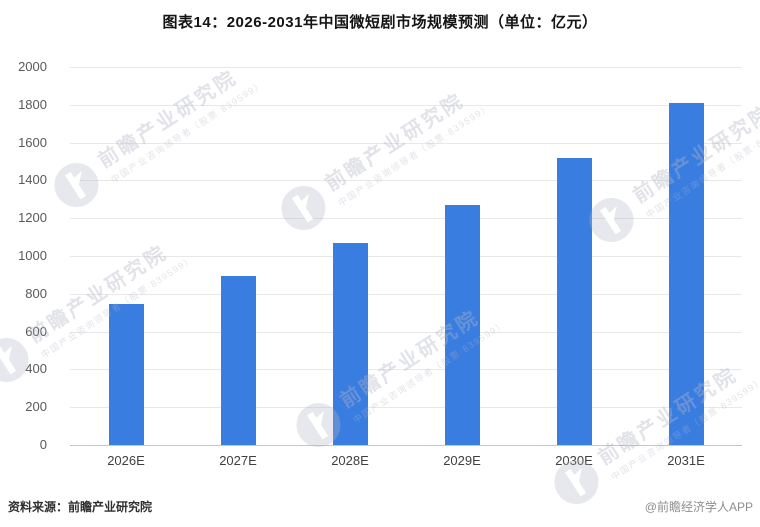 Image resolution: width=760 pixels, height=527 pixels. I want to click on x-axis-labels: 2026E 2027E 2028E 2029E 2030E 2031E, so click(406, 462).